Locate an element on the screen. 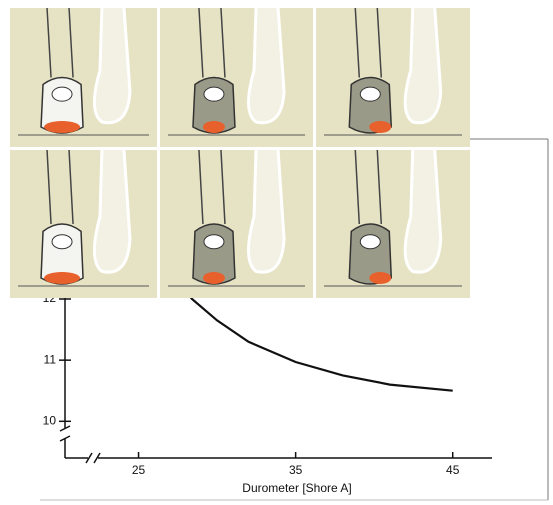 The height and width of the screenshot is (505, 553). x-axis-label: Durometer [Shore A] is located at coordinates (296, 488).